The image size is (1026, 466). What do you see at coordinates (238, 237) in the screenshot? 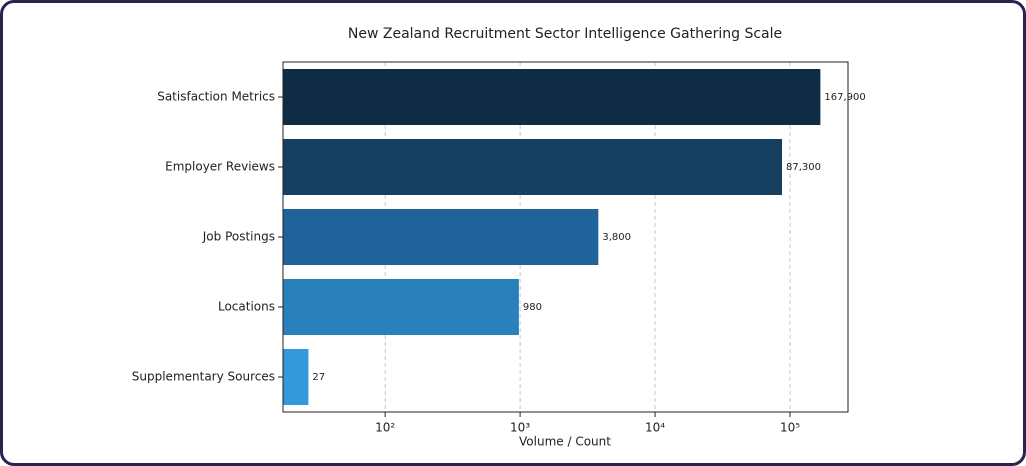
I see `y-tick-label: Job Postings` at bounding box center [238, 237].